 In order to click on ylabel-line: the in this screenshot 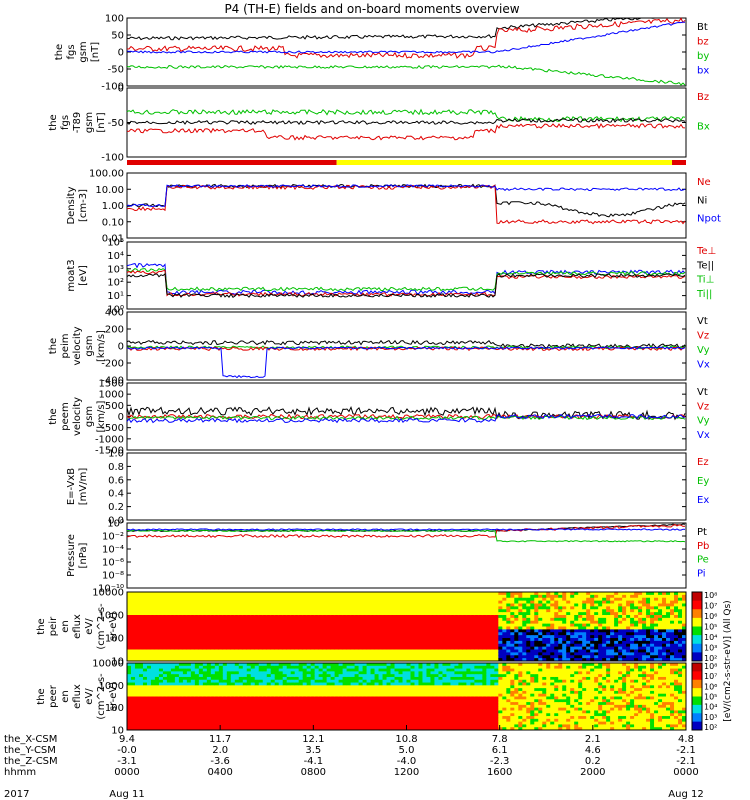, I will do `click(41, 626)`.